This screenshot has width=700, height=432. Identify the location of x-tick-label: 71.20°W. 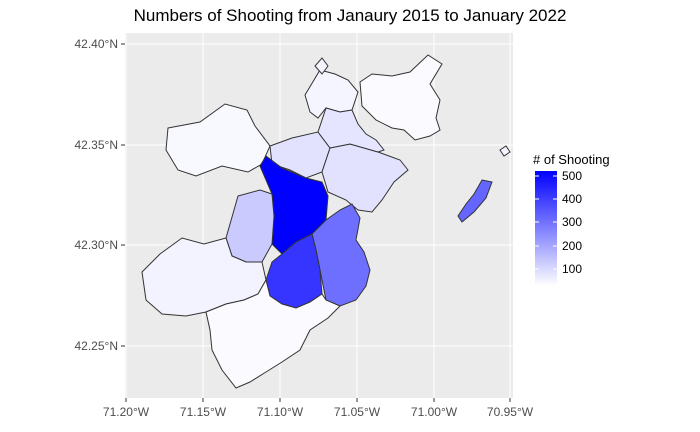
(126, 412).